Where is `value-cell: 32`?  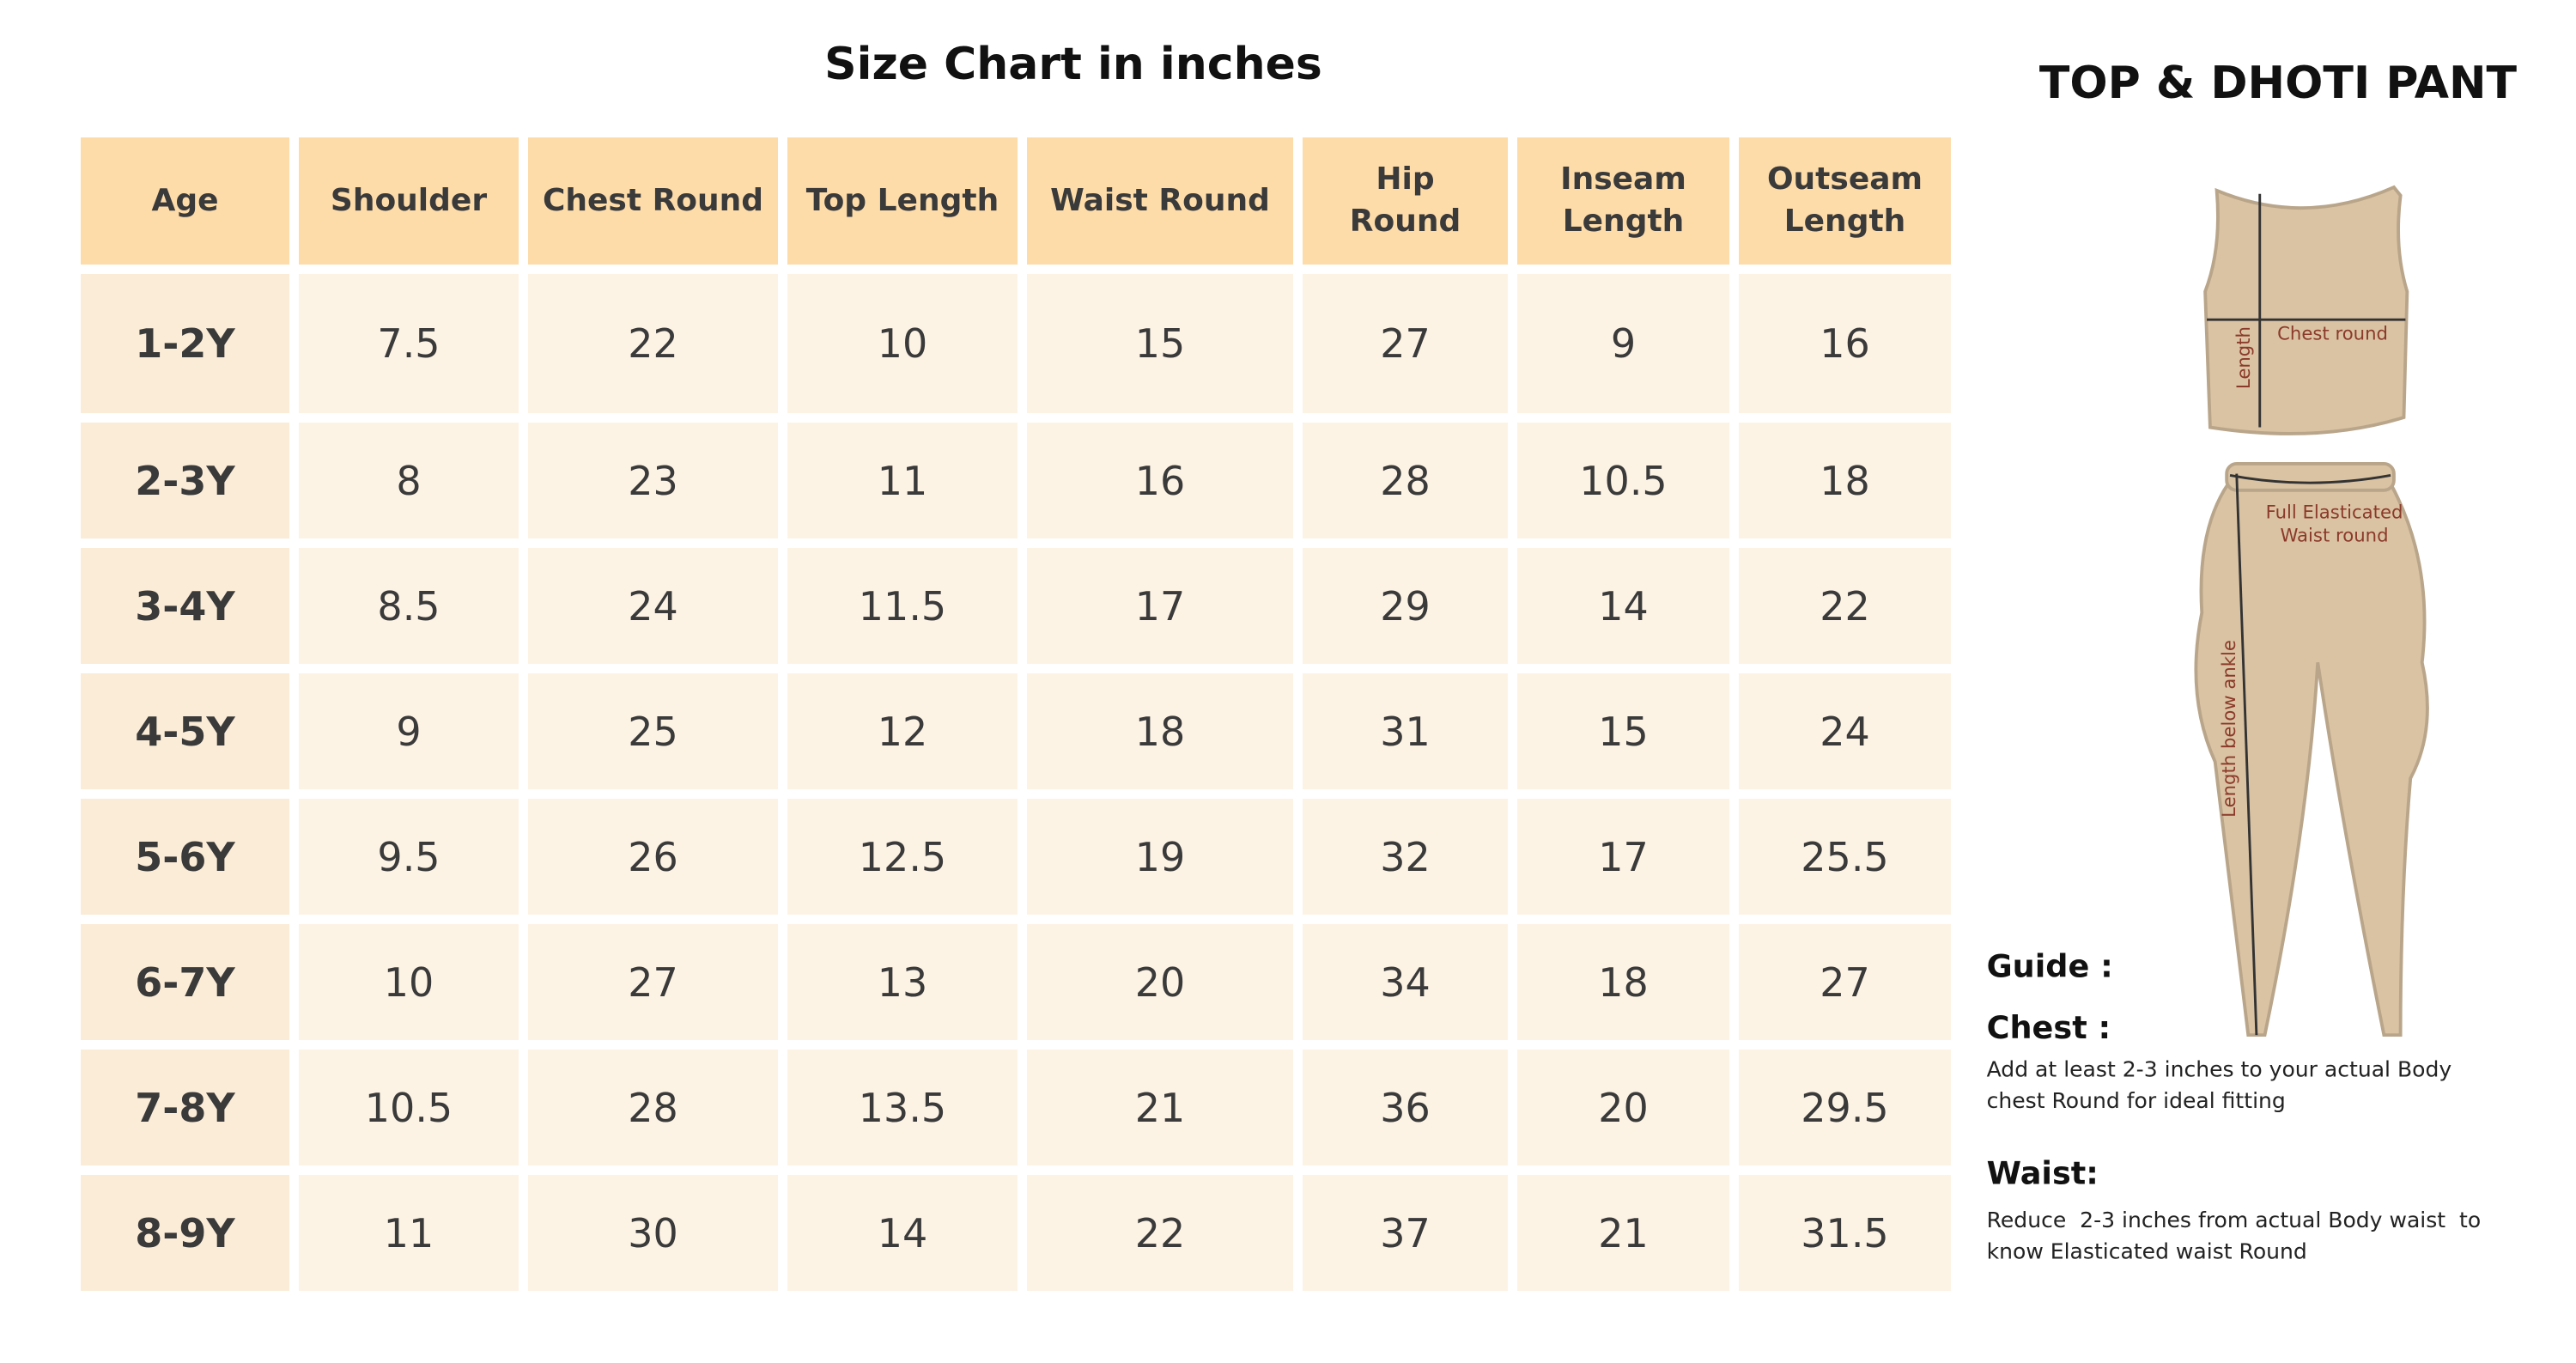 value-cell: 32 is located at coordinates (1405, 857).